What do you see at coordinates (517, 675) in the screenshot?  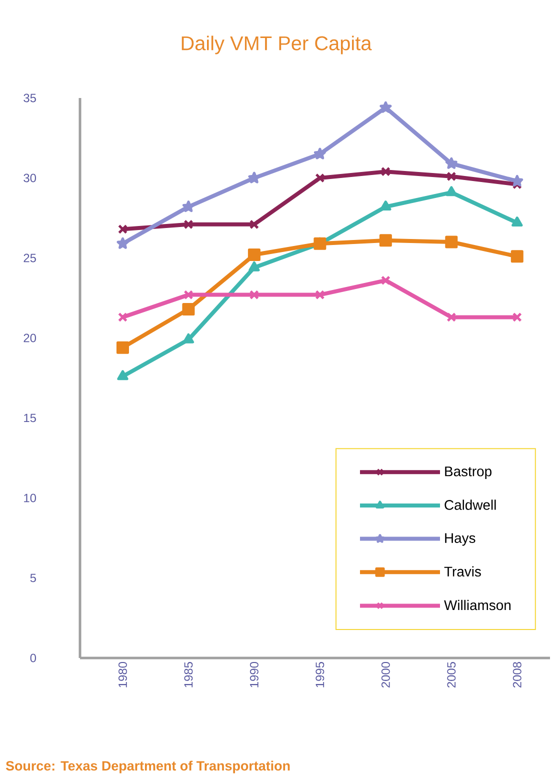 I see `x-tick-label: 2008` at bounding box center [517, 675].